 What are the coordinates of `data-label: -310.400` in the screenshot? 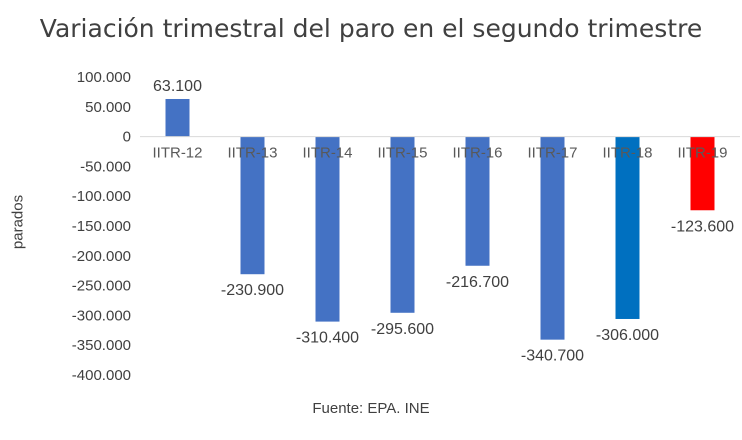 It's located at (327, 338).